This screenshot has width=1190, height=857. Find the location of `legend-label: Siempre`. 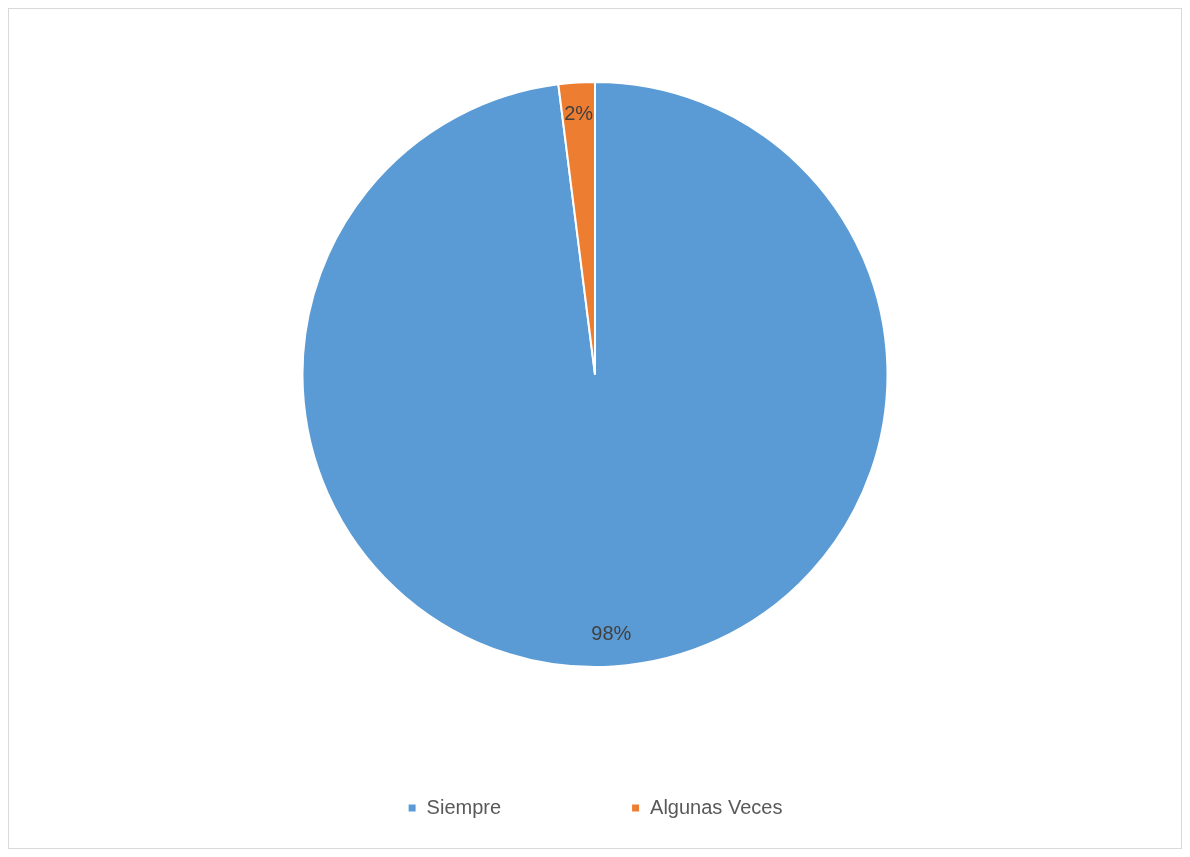

legend-label: Siempre is located at coordinates (464, 806).